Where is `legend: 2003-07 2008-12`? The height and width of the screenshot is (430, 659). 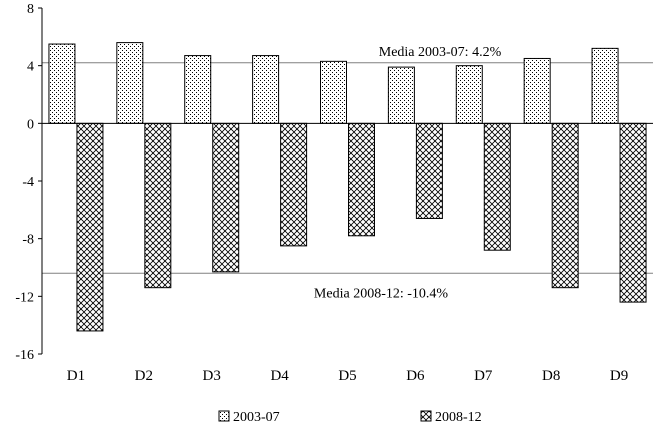
legend: 2003-07 2008-12 is located at coordinates (350, 417).